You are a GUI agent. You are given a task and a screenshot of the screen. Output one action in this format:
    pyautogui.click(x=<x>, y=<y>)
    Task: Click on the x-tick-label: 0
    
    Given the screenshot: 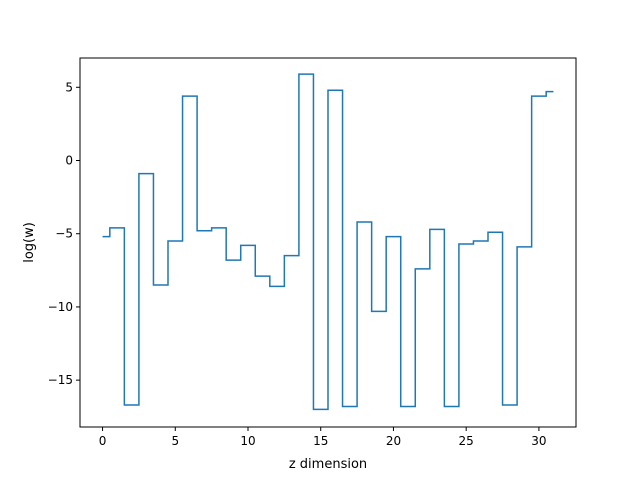 What is the action you would take?
    pyautogui.click(x=103, y=441)
    